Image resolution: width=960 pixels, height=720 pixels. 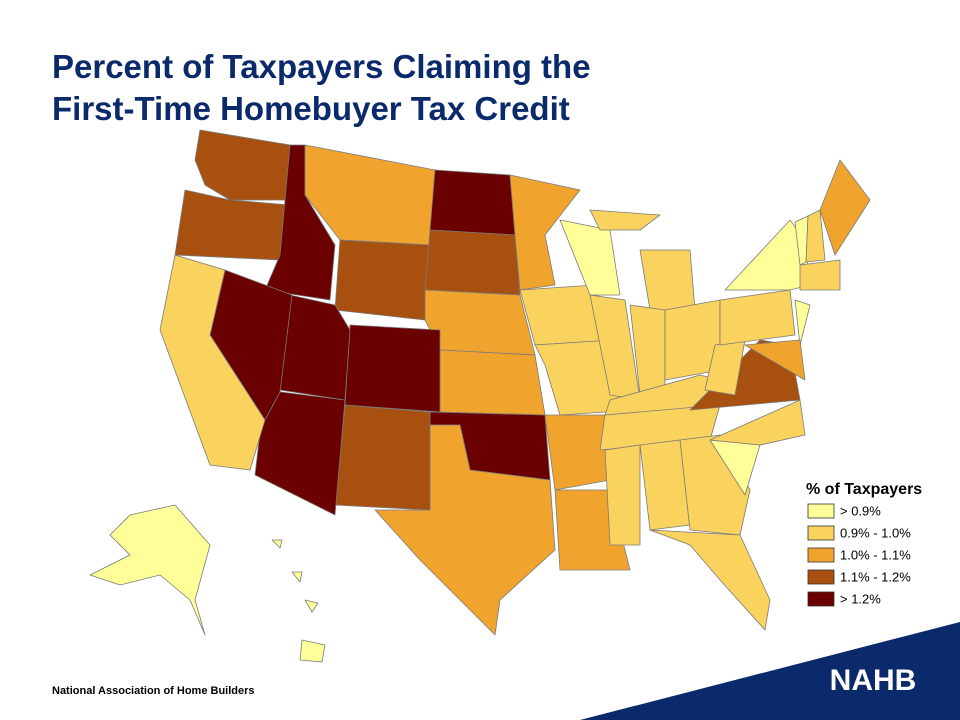 I want to click on legend-label: 0.9% - 1.0%, so click(x=875, y=532).